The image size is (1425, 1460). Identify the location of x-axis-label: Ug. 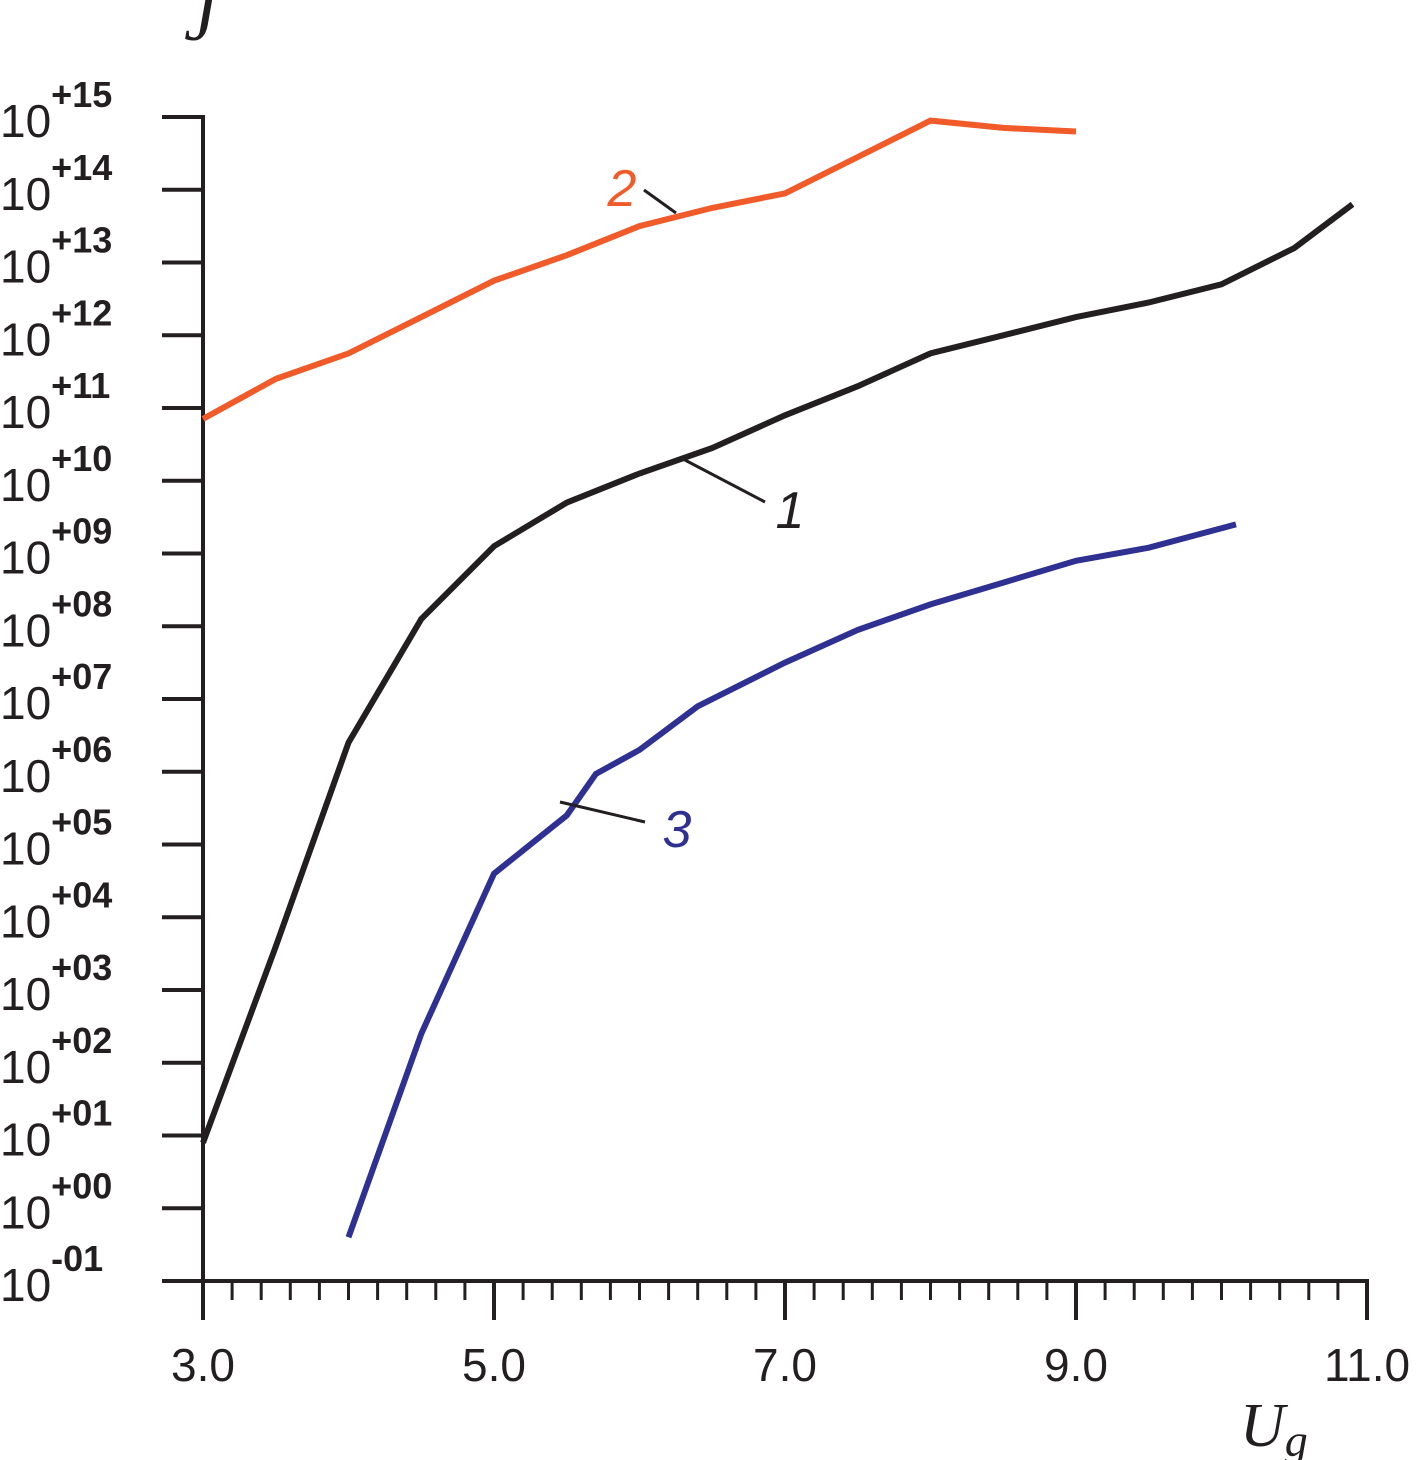
(1274, 1426).